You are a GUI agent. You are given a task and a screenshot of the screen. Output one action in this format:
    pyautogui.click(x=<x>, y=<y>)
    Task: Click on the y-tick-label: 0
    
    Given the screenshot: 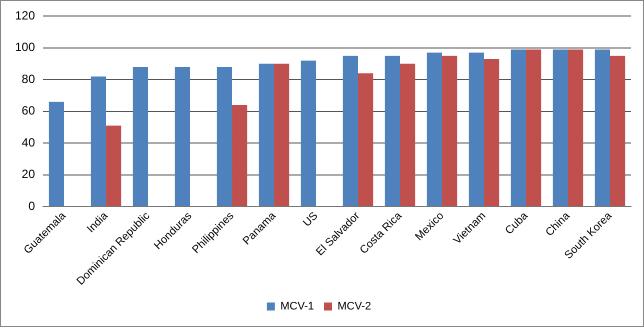 What is the action you would take?
    pyautogui.click(x=32, y=205)
    